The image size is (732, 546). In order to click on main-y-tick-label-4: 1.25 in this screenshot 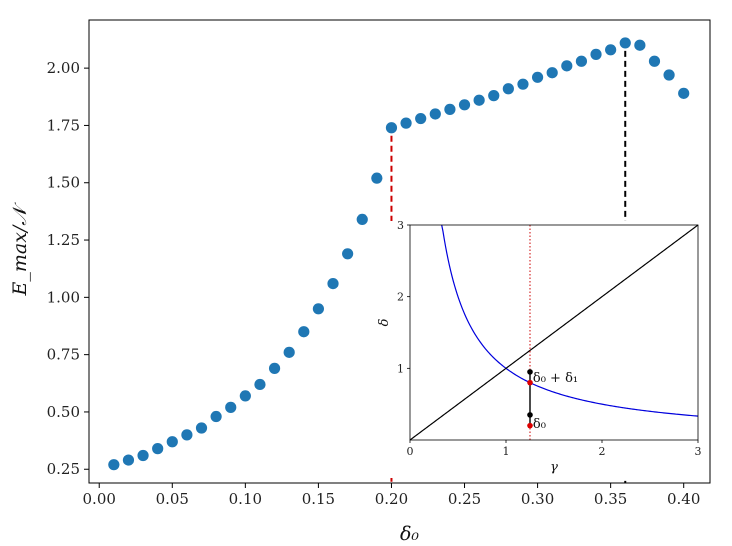, I will do `click(63, 240)`.